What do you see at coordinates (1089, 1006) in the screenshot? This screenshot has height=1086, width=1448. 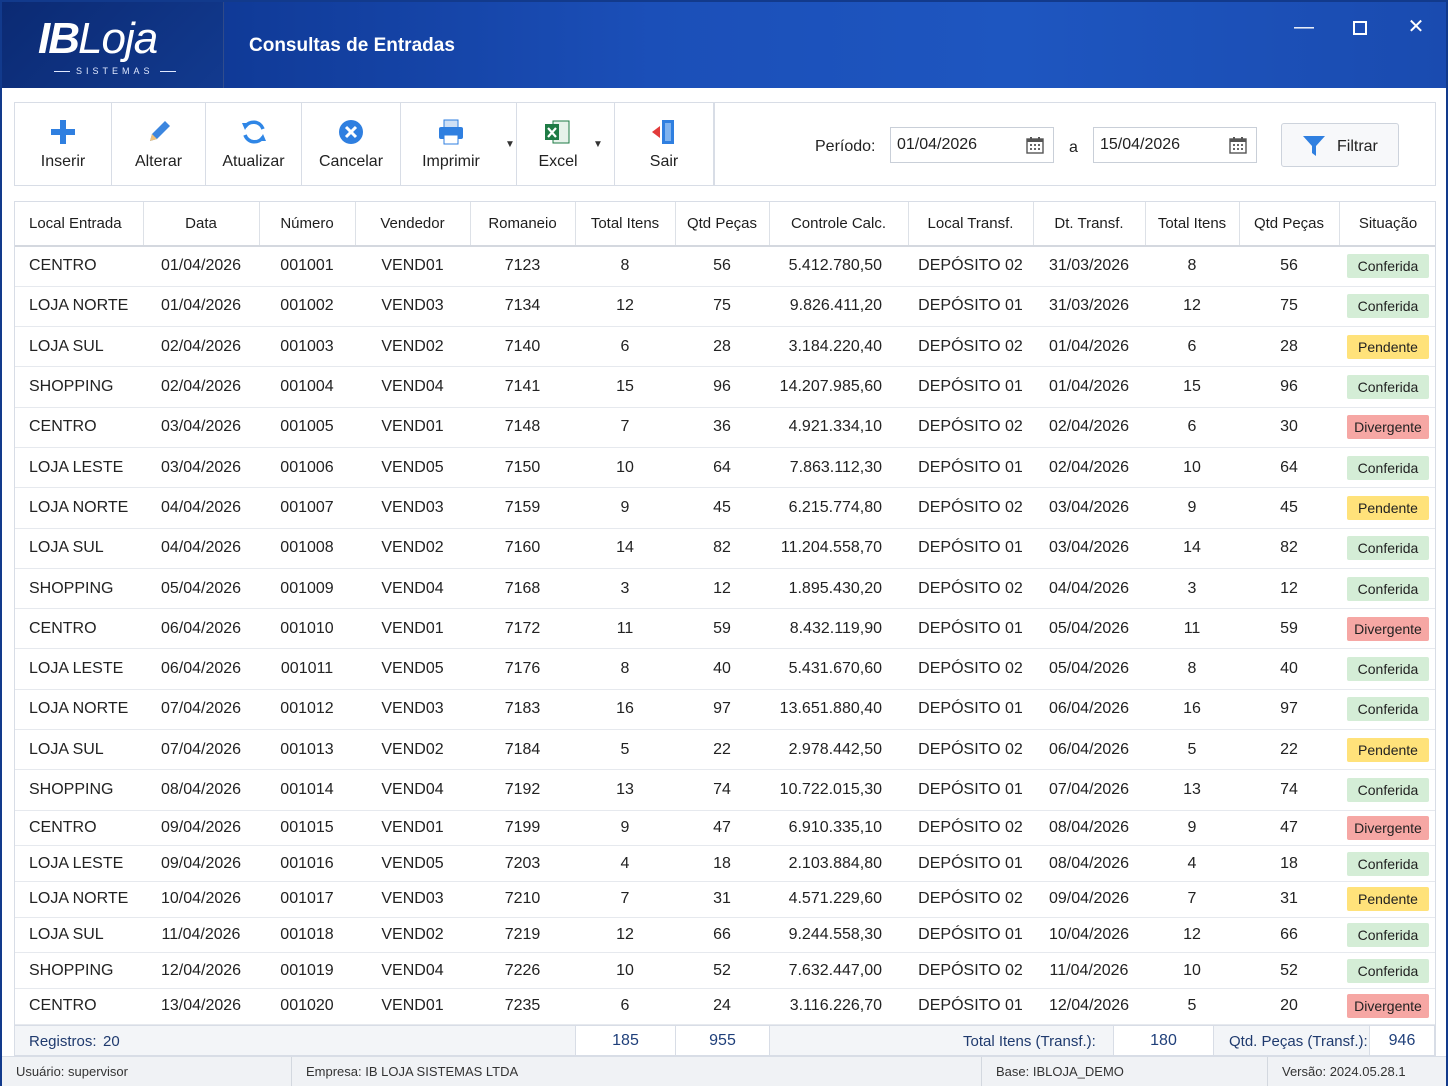 I see `table-cell: 12/04/2026` at bounding box center [1089, 1006].